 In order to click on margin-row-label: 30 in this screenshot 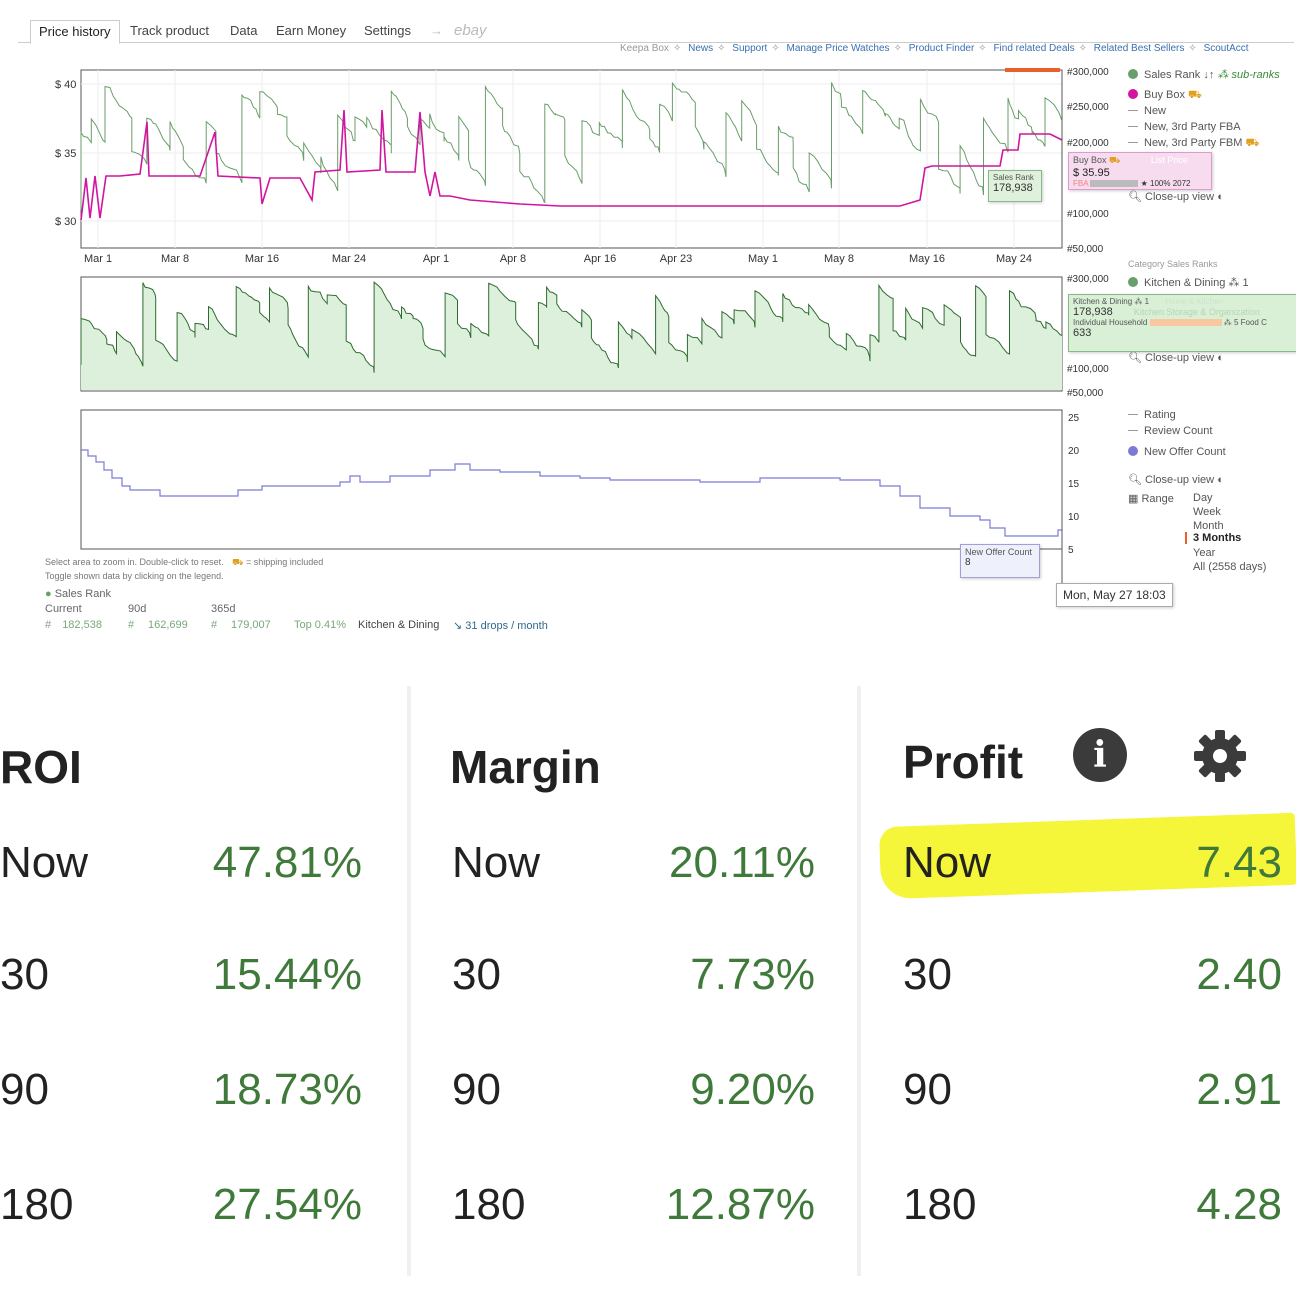, I will do `click(476, 974)`.